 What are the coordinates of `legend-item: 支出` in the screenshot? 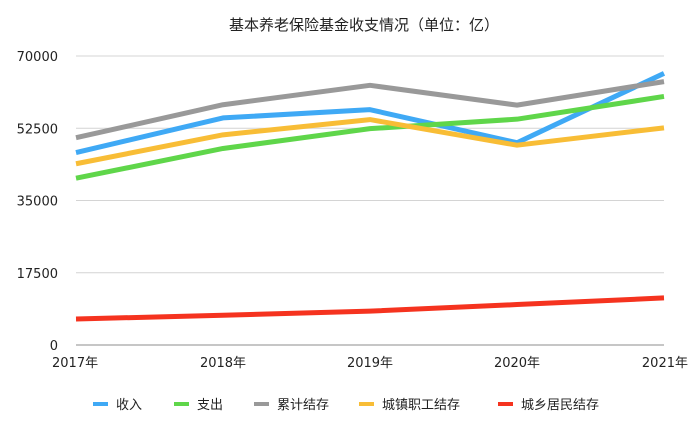 It's located at (198, 405).